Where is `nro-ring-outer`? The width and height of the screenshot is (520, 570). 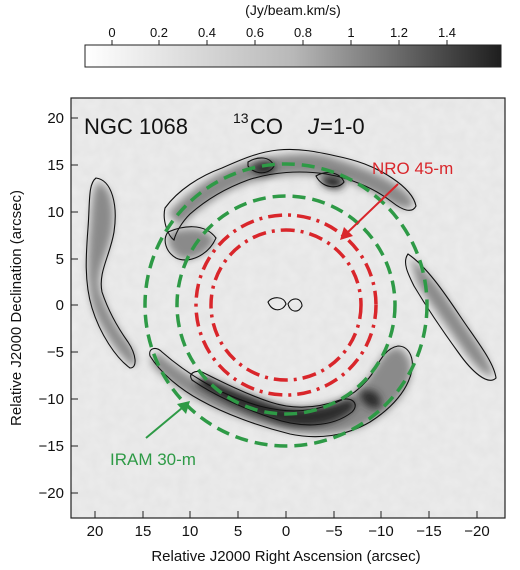 nro-ring-outer is located at coordinates (286, 305).